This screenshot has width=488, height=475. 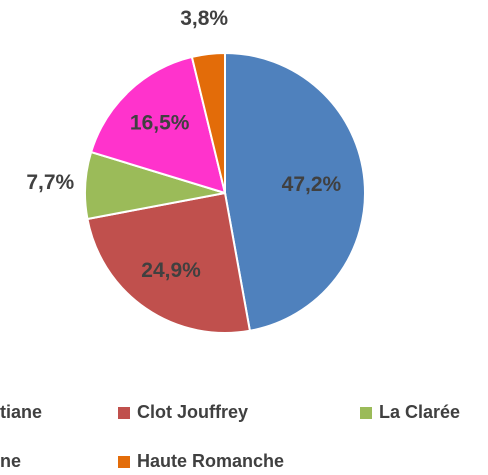 I want to click on data-label: 16,5%, so click(x=160, y=122).